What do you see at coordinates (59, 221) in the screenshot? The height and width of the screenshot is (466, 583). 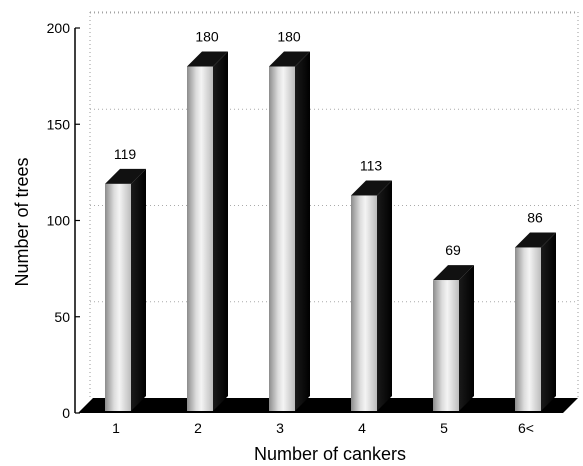 I see `y-tick-label: 100` at bounding box center [59, 221].